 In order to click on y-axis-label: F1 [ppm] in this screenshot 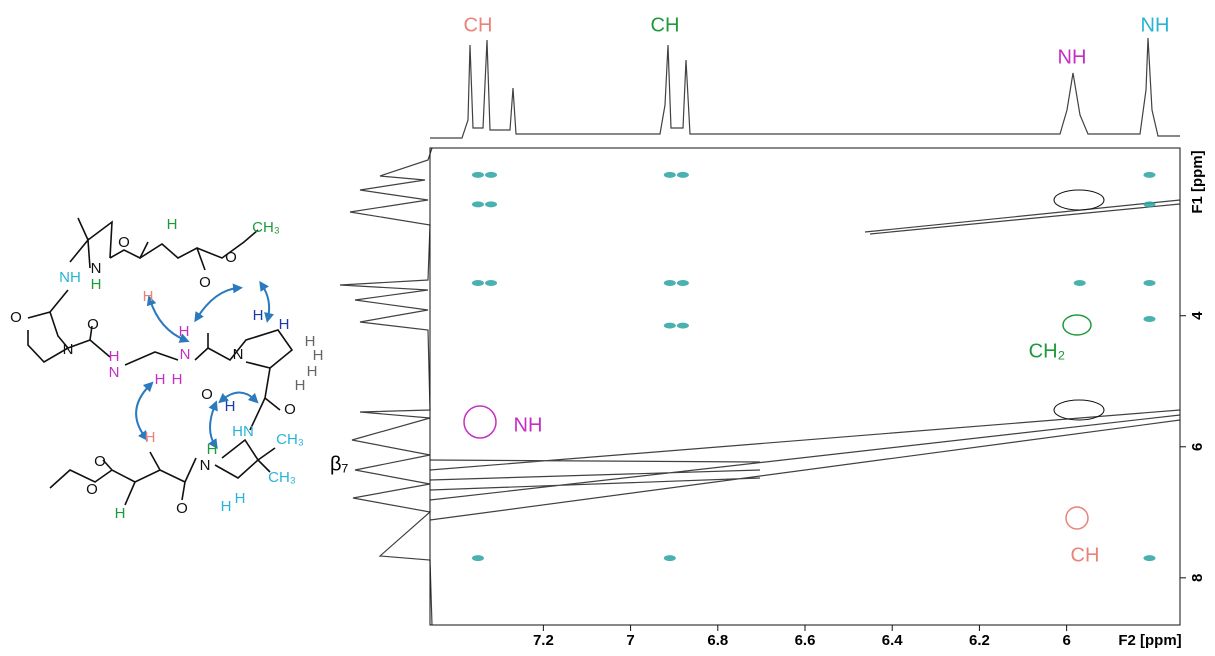, I will do `click(1197, 181)`.